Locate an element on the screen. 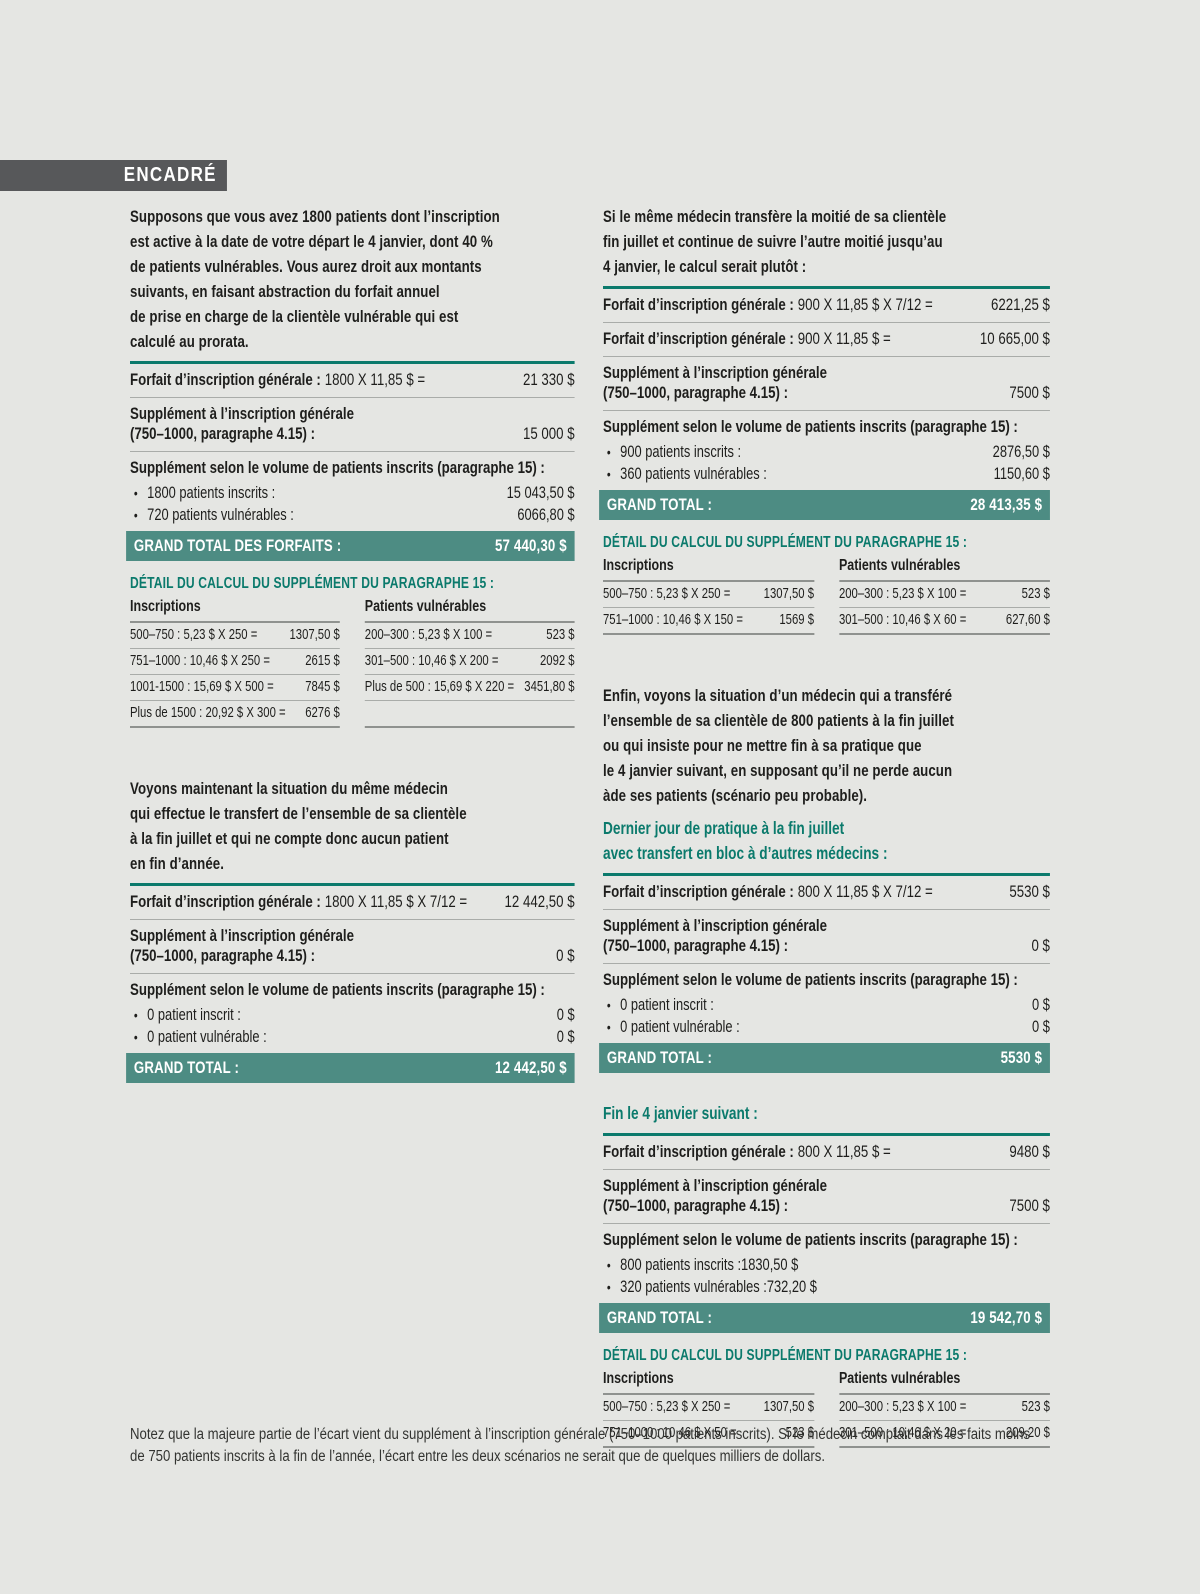  grand-total-bar: GRAND TOTAL DES FORFAITS : 57 440,30 $ is located at coordinates (350, 546).